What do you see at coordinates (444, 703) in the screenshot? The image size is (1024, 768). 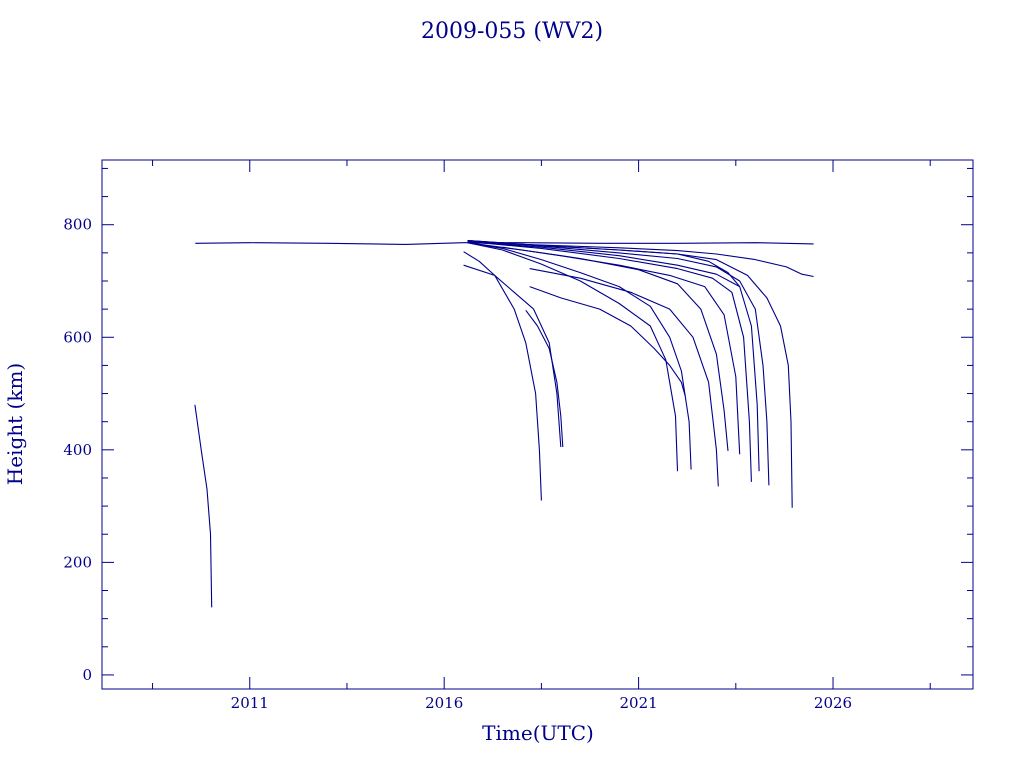 I see `x-tick-label: 2016` at bounding box center [444, 703].